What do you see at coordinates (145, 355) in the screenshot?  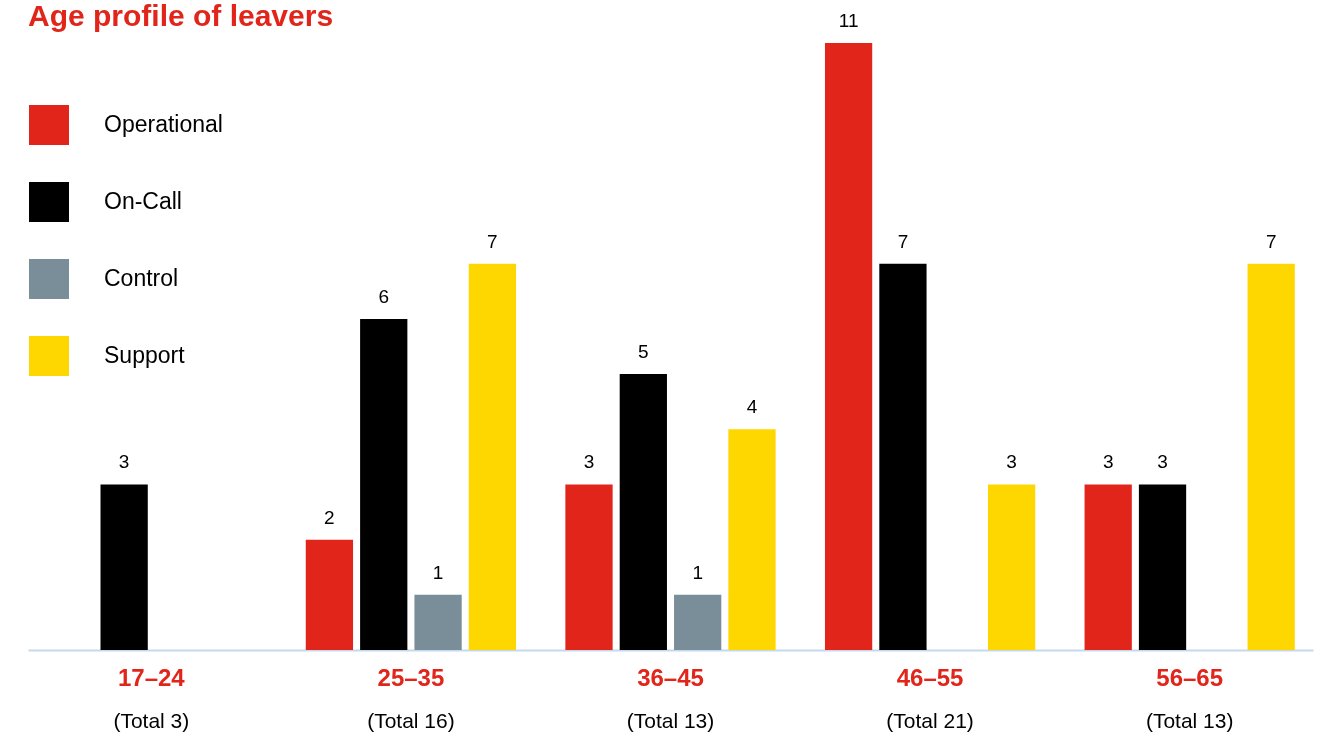 I see `legend-label: Support` at bounding box center [145, 355].